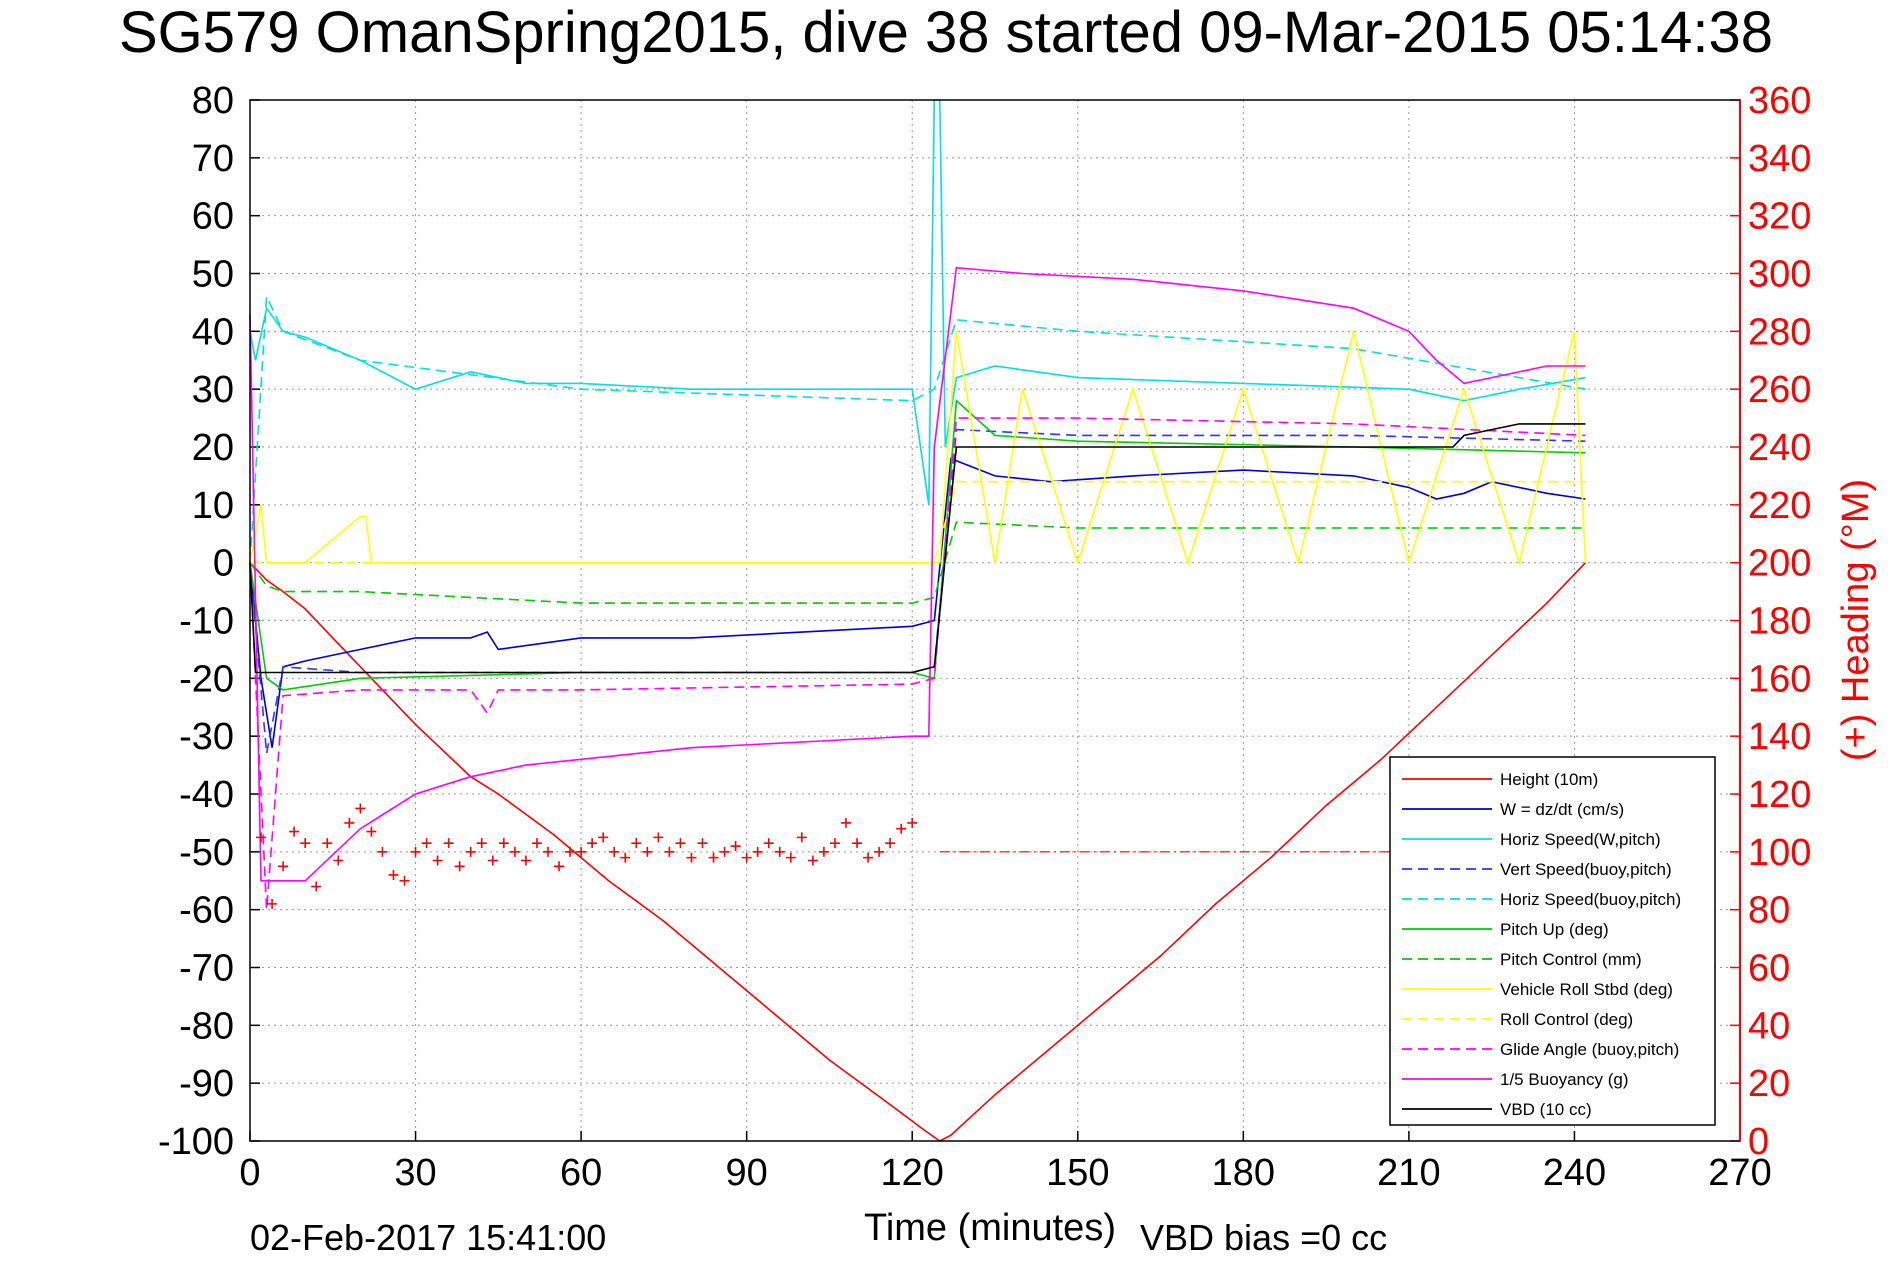 The height and width of the screenshot is (1262, 1891). What do you see at coordinates (1779, 737) in the screenshot?
I see `y-right-tick-label: 140` at bounding box center [1779, 737].